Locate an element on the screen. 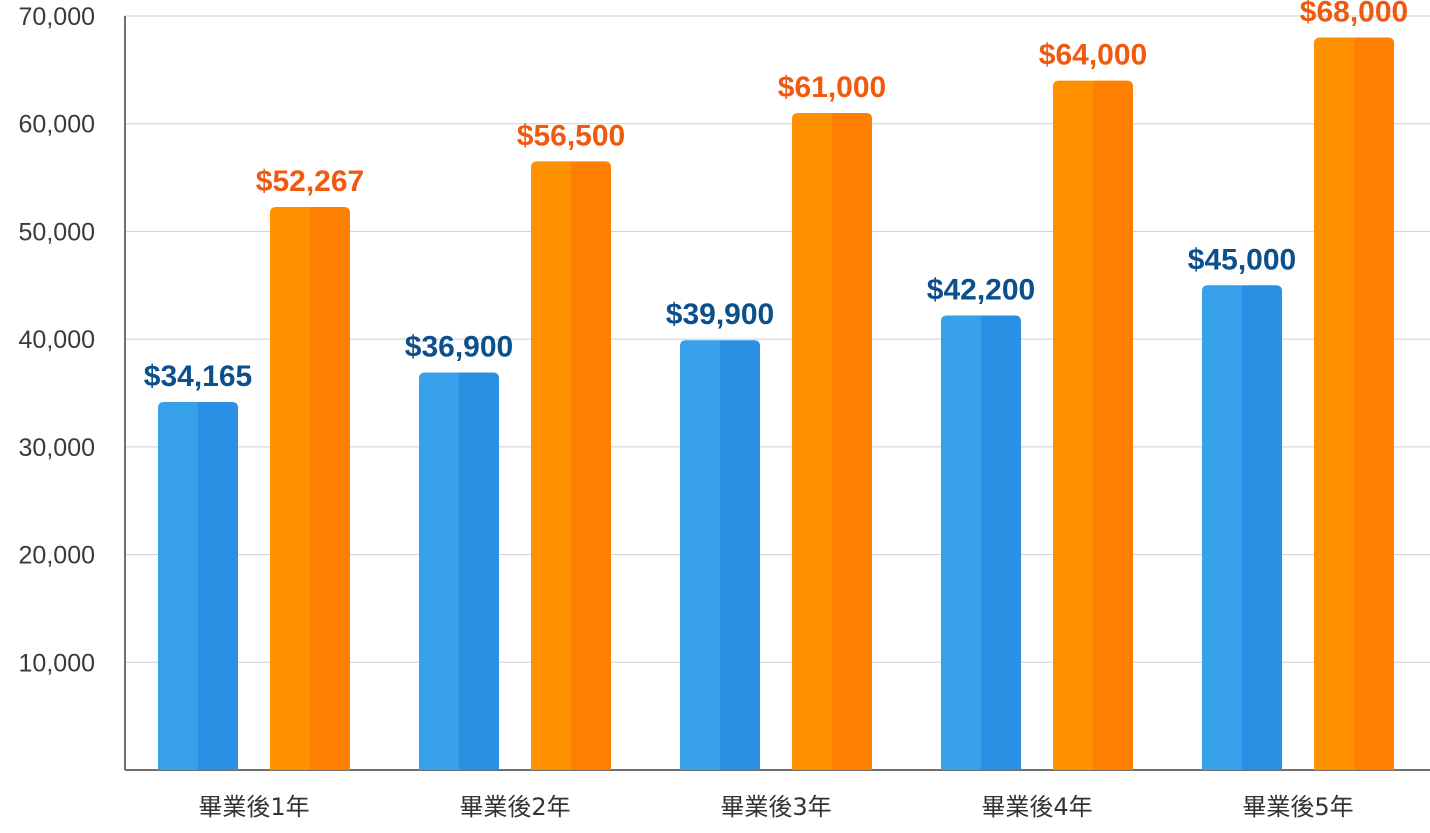 The image size is (1430, 833). y-tick-label: 20,000 is located at coordinates (57, 556).